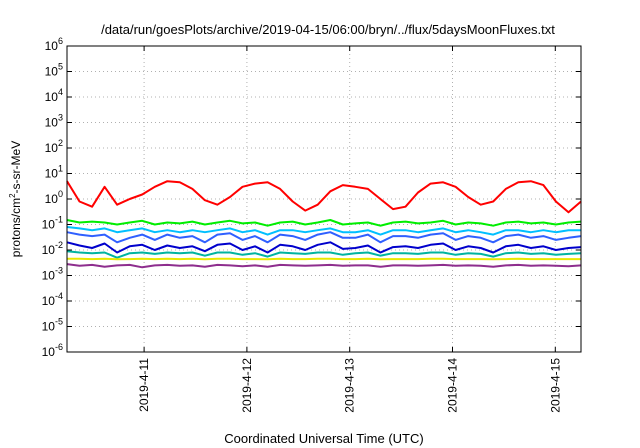 The image size is (640, 448). Describe the element at coordinates (323, 438) in the screenshot. I see `x-axis-label: Coordinated Universal Time (UTC)` at that location.